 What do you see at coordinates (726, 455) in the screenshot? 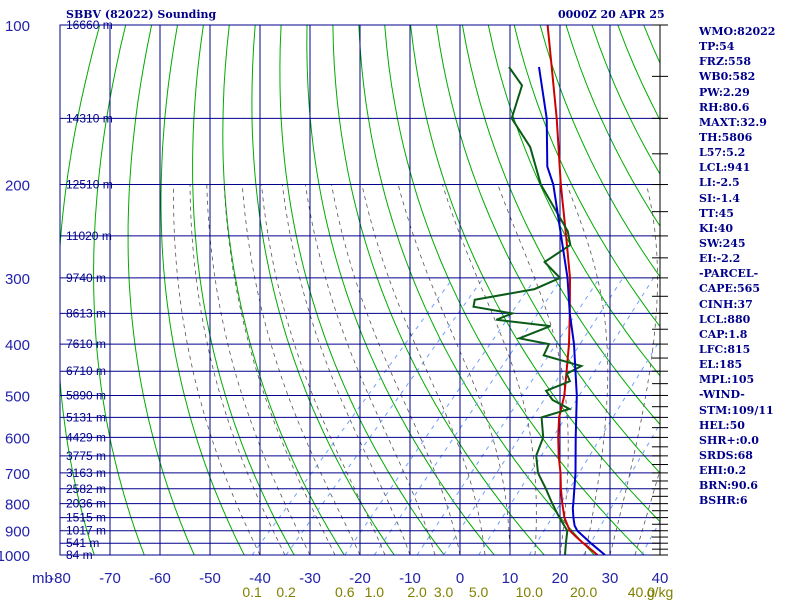
I see `index-item: SRDS:68` at bounding box center [726, 455].